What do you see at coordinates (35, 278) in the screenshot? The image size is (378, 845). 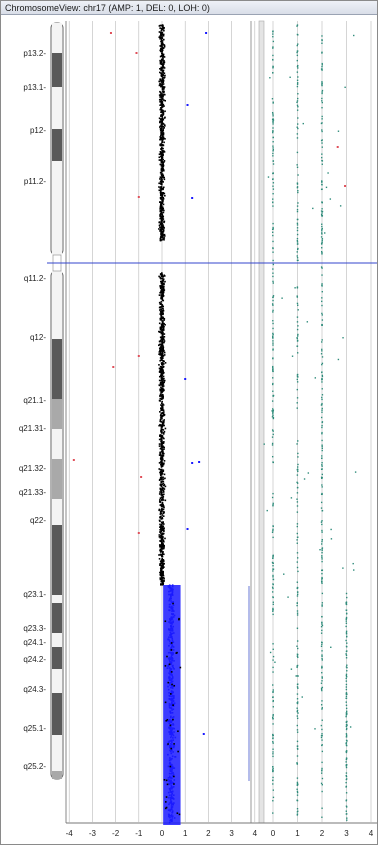 I see `band-label: q11.2-` at bounding box center [35, 278].